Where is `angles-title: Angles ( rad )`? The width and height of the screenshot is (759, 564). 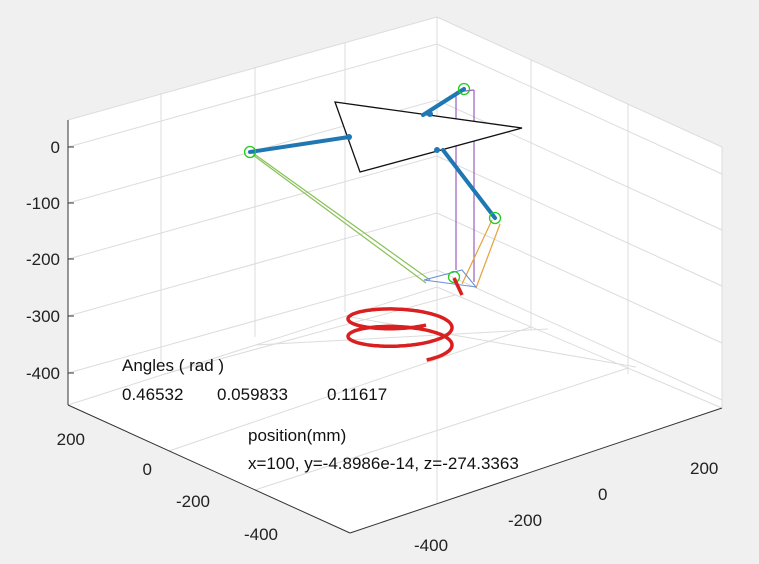
angles-title: Angles ( rad ) is located at coordinates (173, 365).